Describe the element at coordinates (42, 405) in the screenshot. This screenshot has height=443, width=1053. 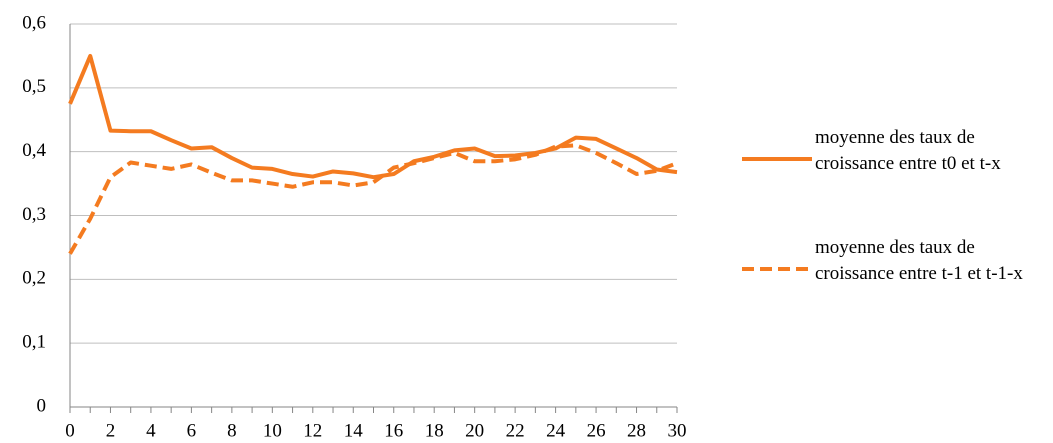
I see `y-tick-label: 0` at that location.